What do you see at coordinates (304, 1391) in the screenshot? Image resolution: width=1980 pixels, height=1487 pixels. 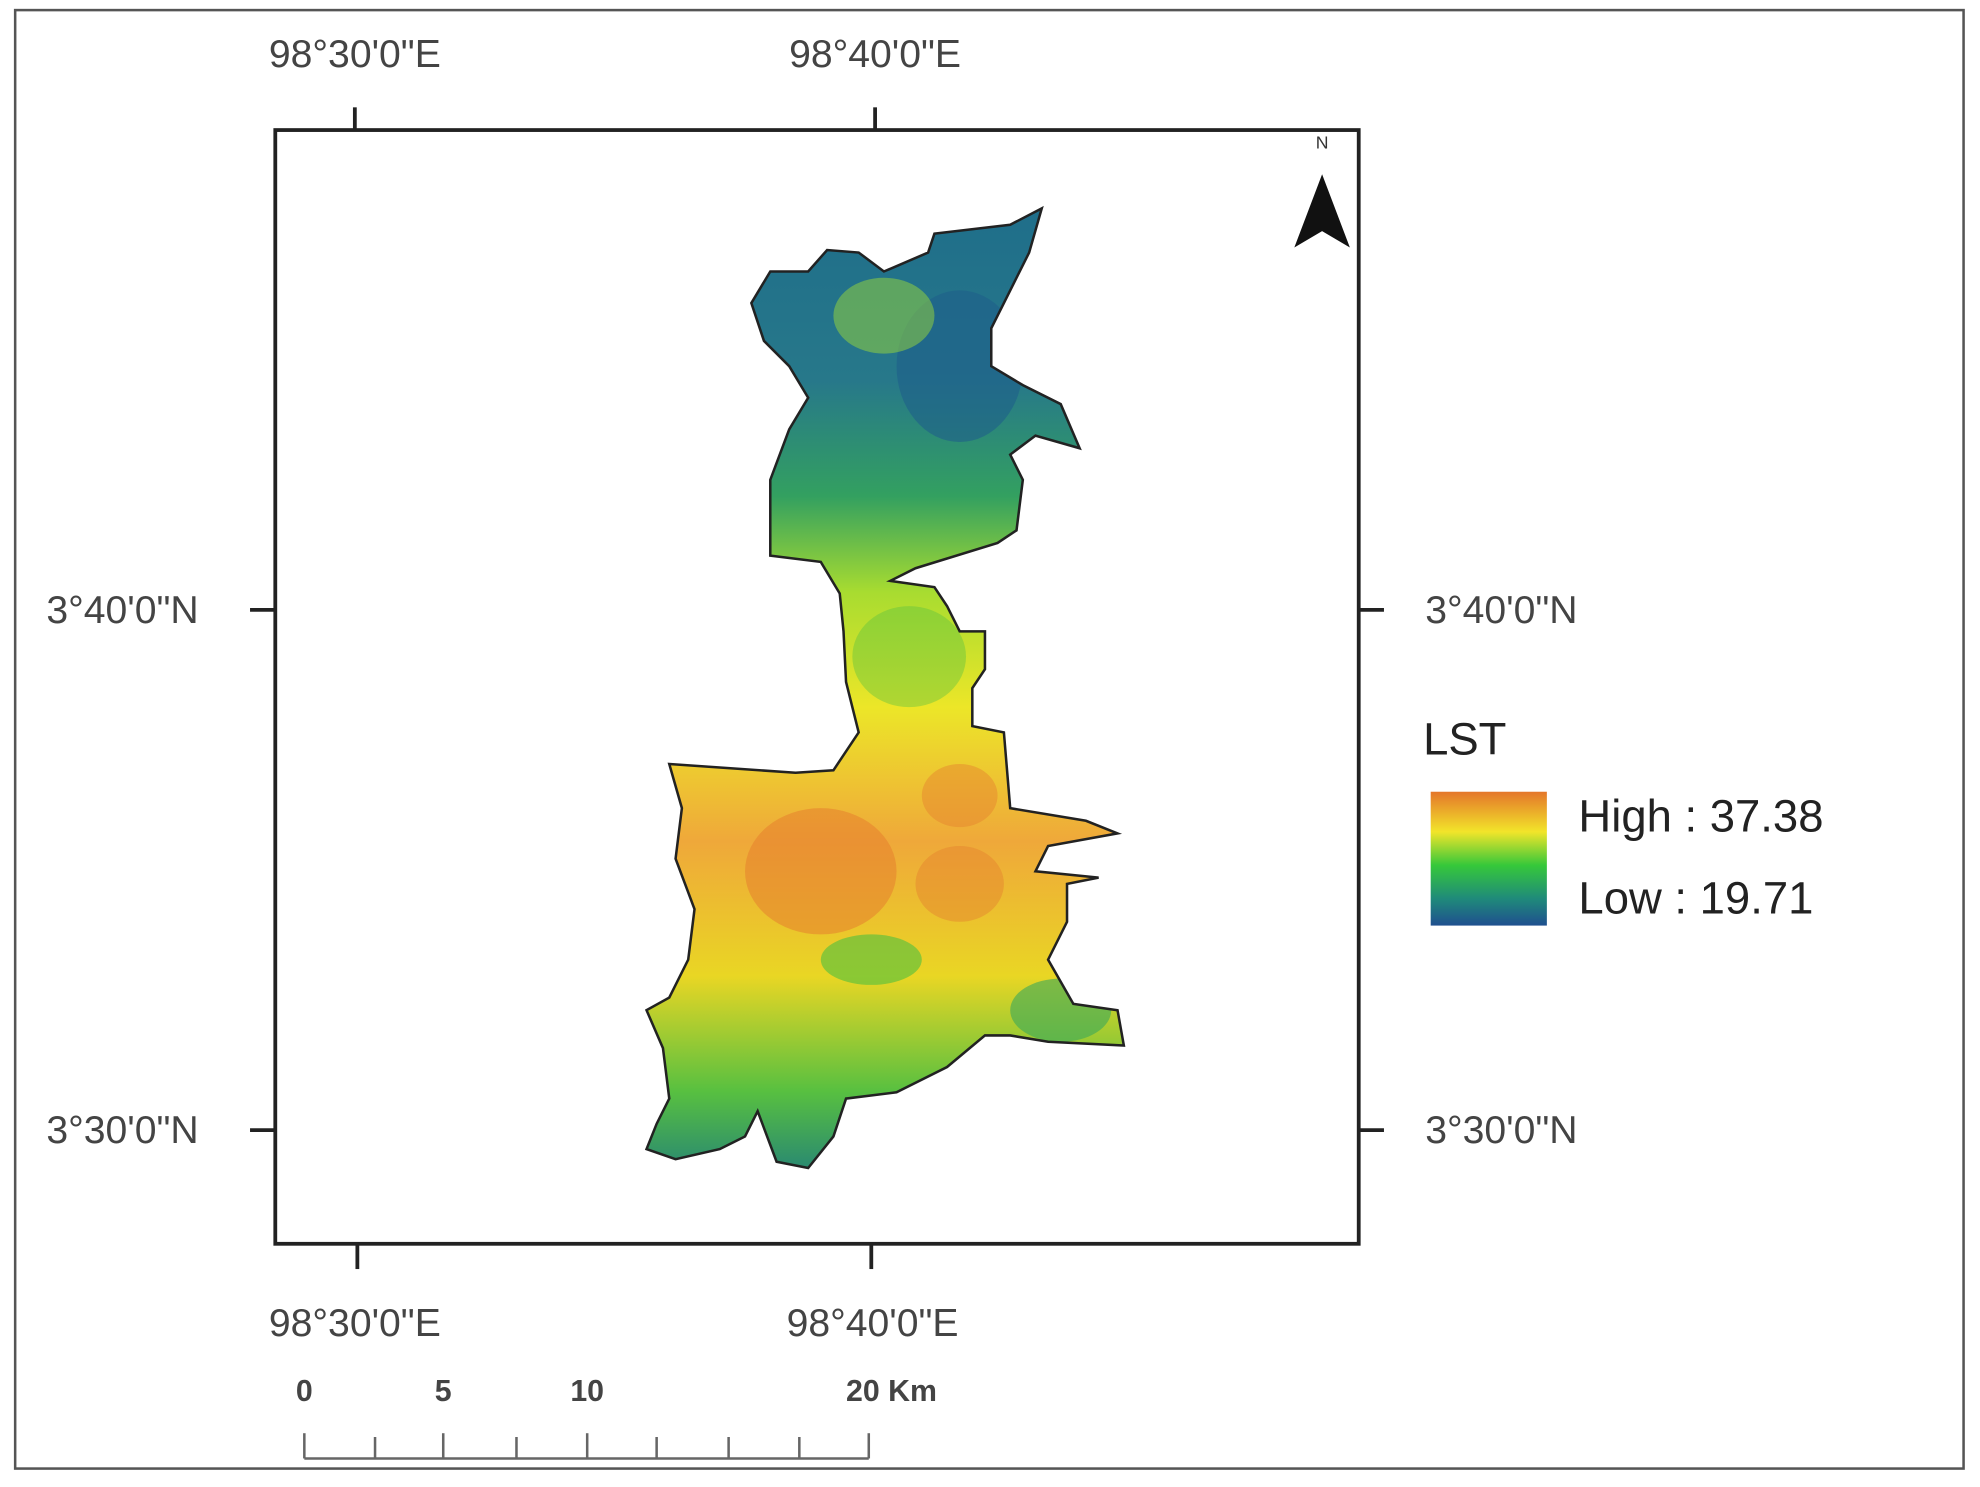 I see `scale-label: 0` at bounding box center [304, 1391].